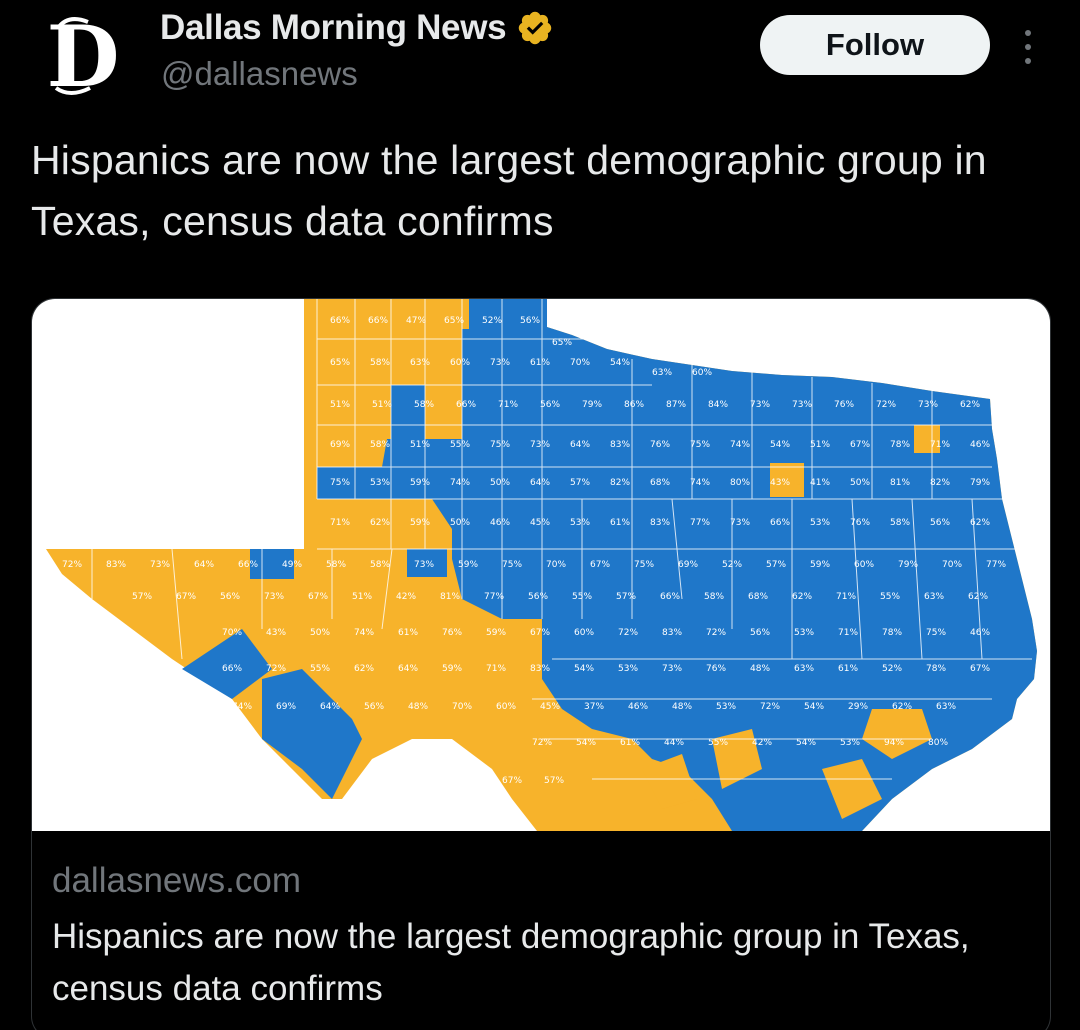 This screenshot has height=1030, width=1080. I want to click on account-display-name: Dallas Morning News, so click(333, 27).